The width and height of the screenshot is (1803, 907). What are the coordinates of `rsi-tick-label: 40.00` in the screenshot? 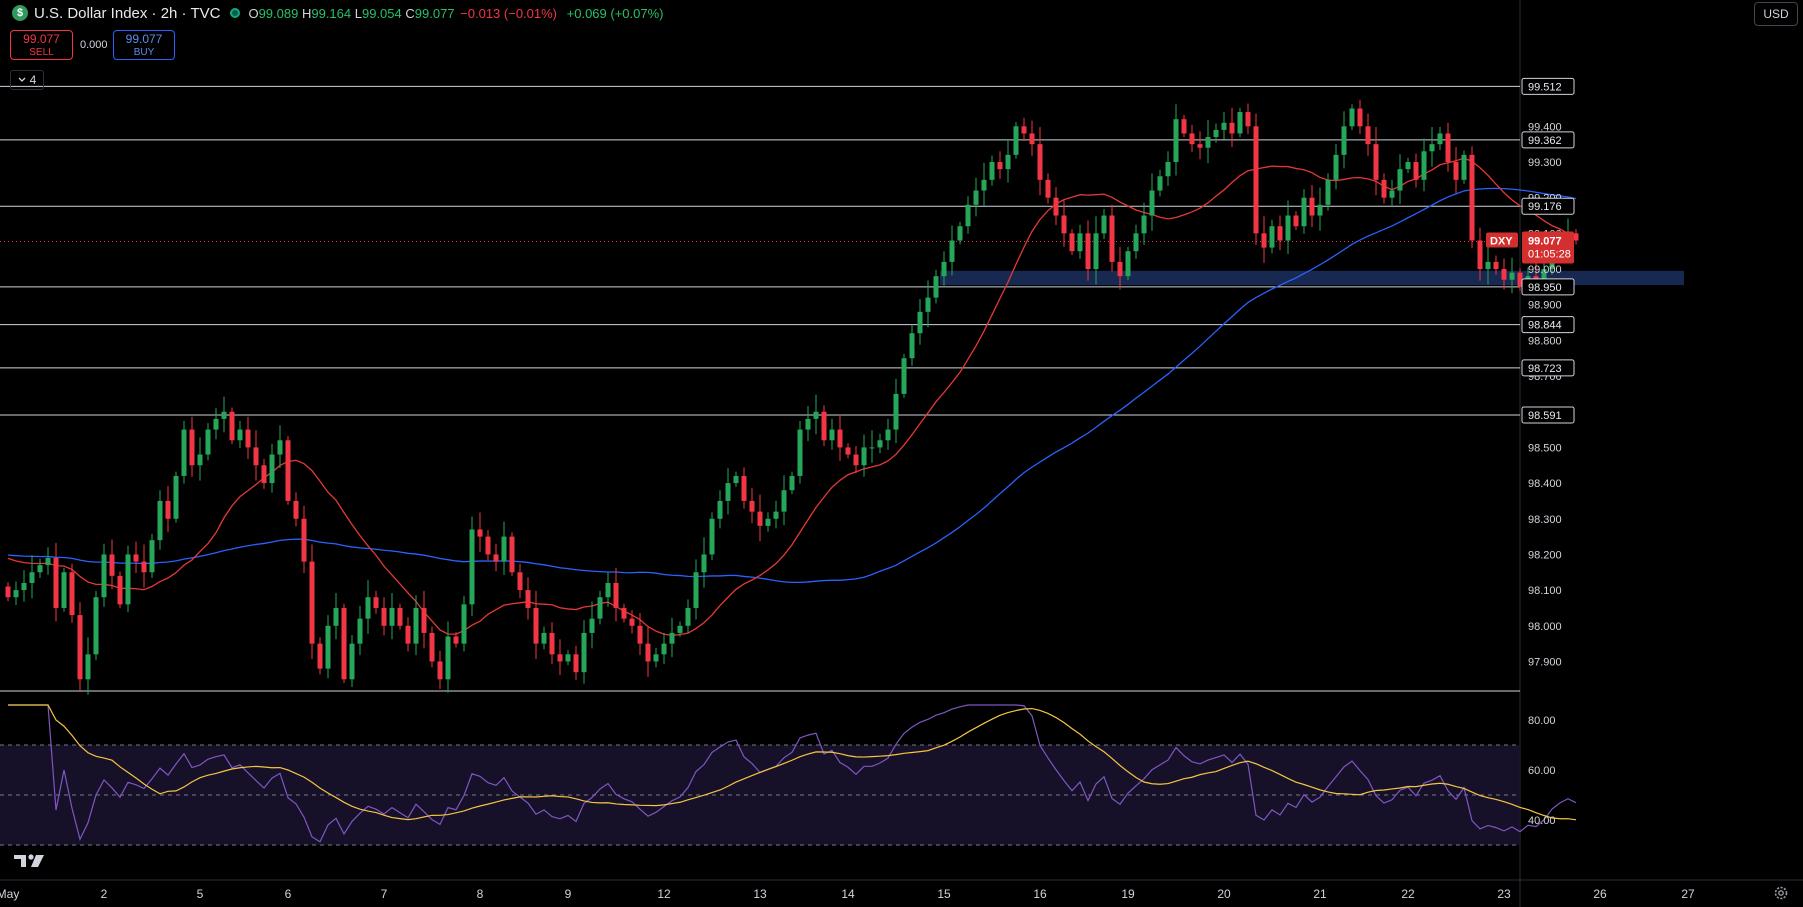 It's located at (1542, 821).